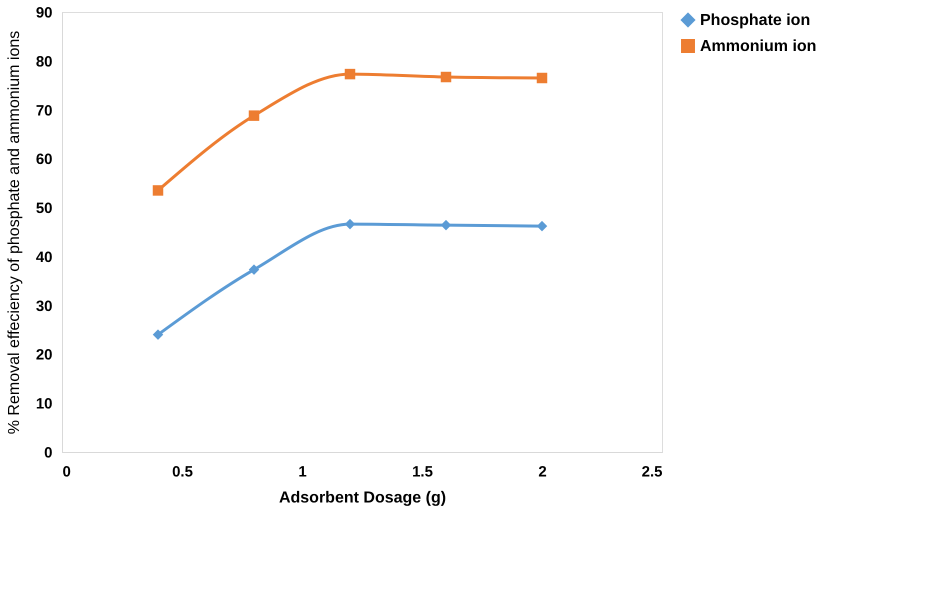 This screenshot has height=593, width=951. What do you see at coordinates (422, 472) in the screenshot?
I see `x-tick-label: 1.5` at bounding box center [422, 472].